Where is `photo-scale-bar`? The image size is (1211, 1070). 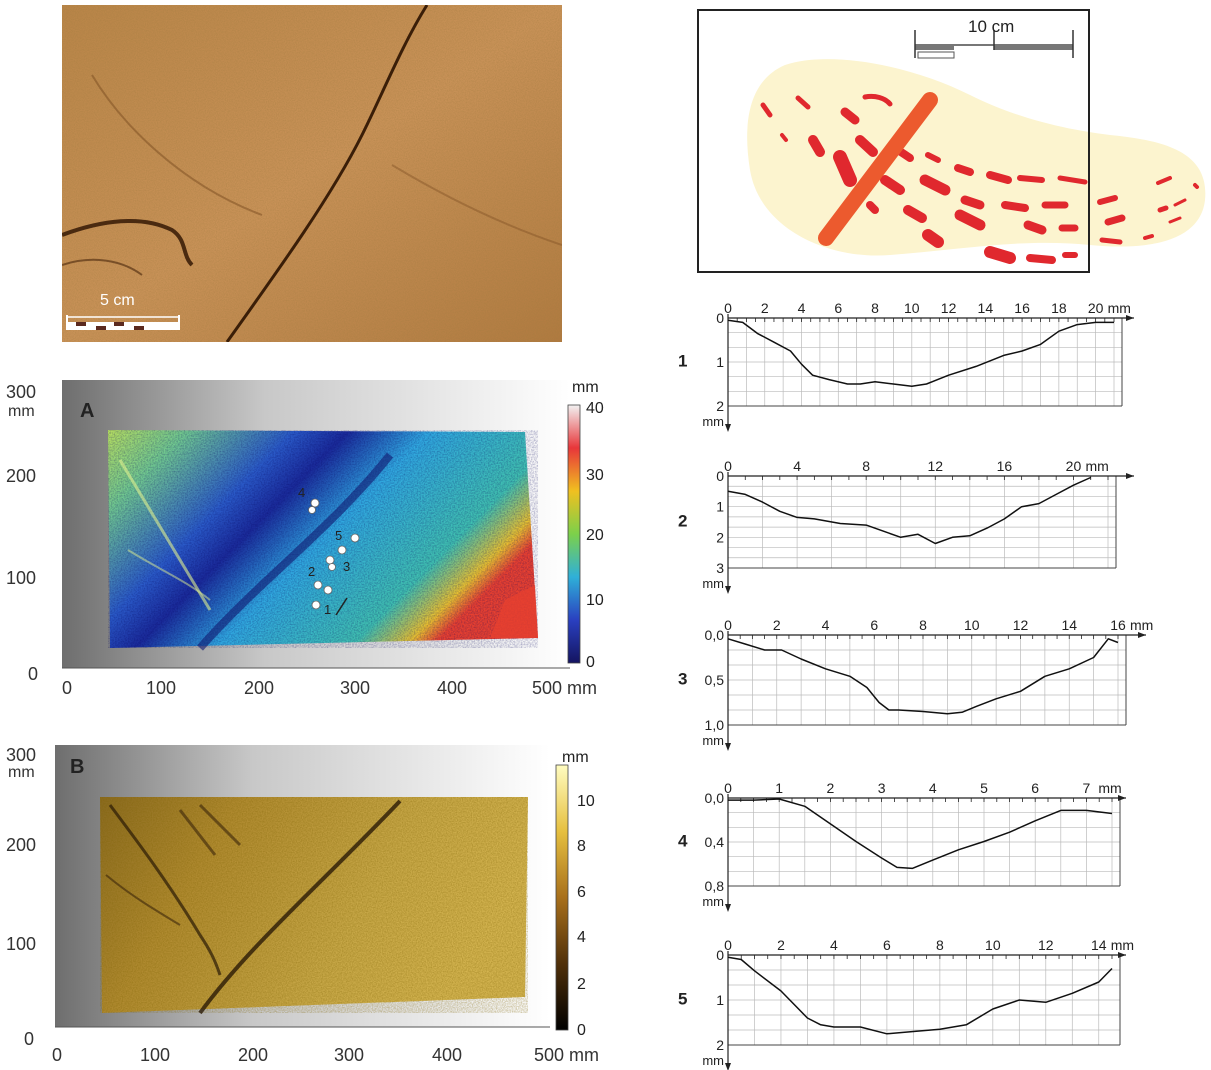
photo-scale-bar is located at coordinates (123, 322).